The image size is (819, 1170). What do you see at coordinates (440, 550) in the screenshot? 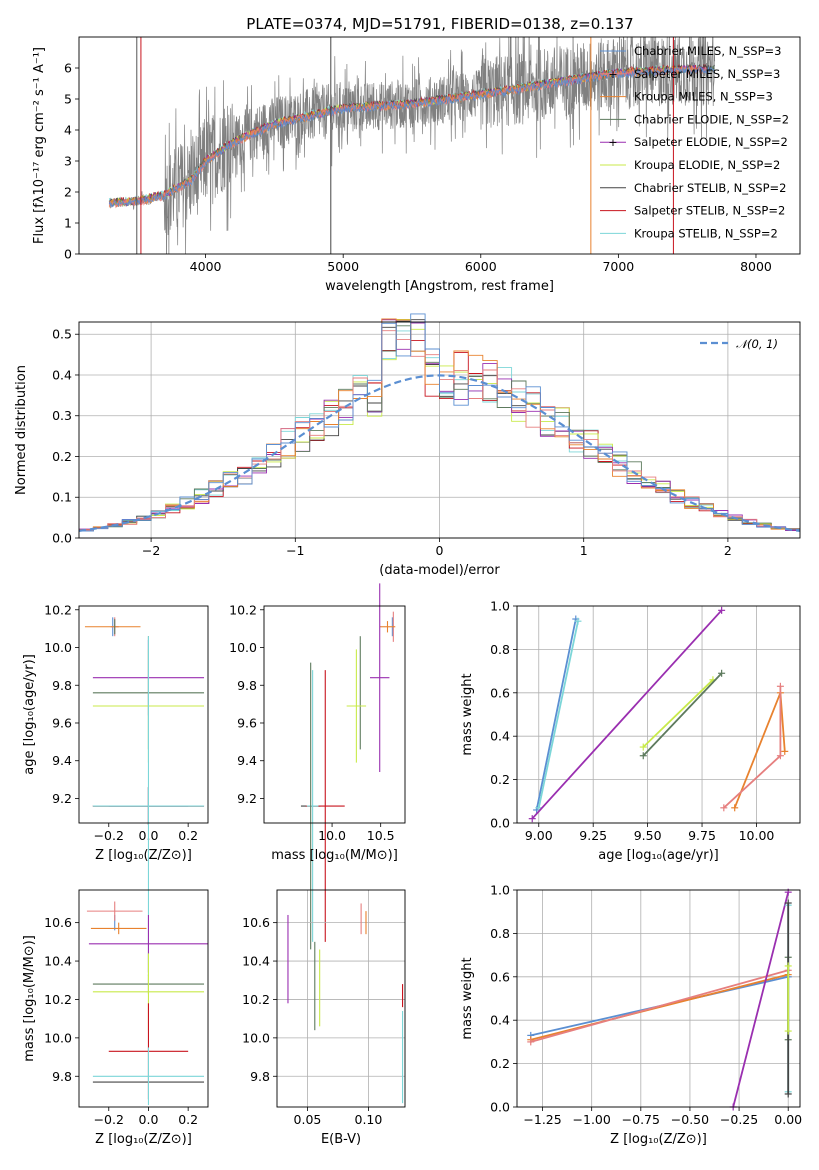
I see `x-tick-label: 0` at bounding box center [440, 550].